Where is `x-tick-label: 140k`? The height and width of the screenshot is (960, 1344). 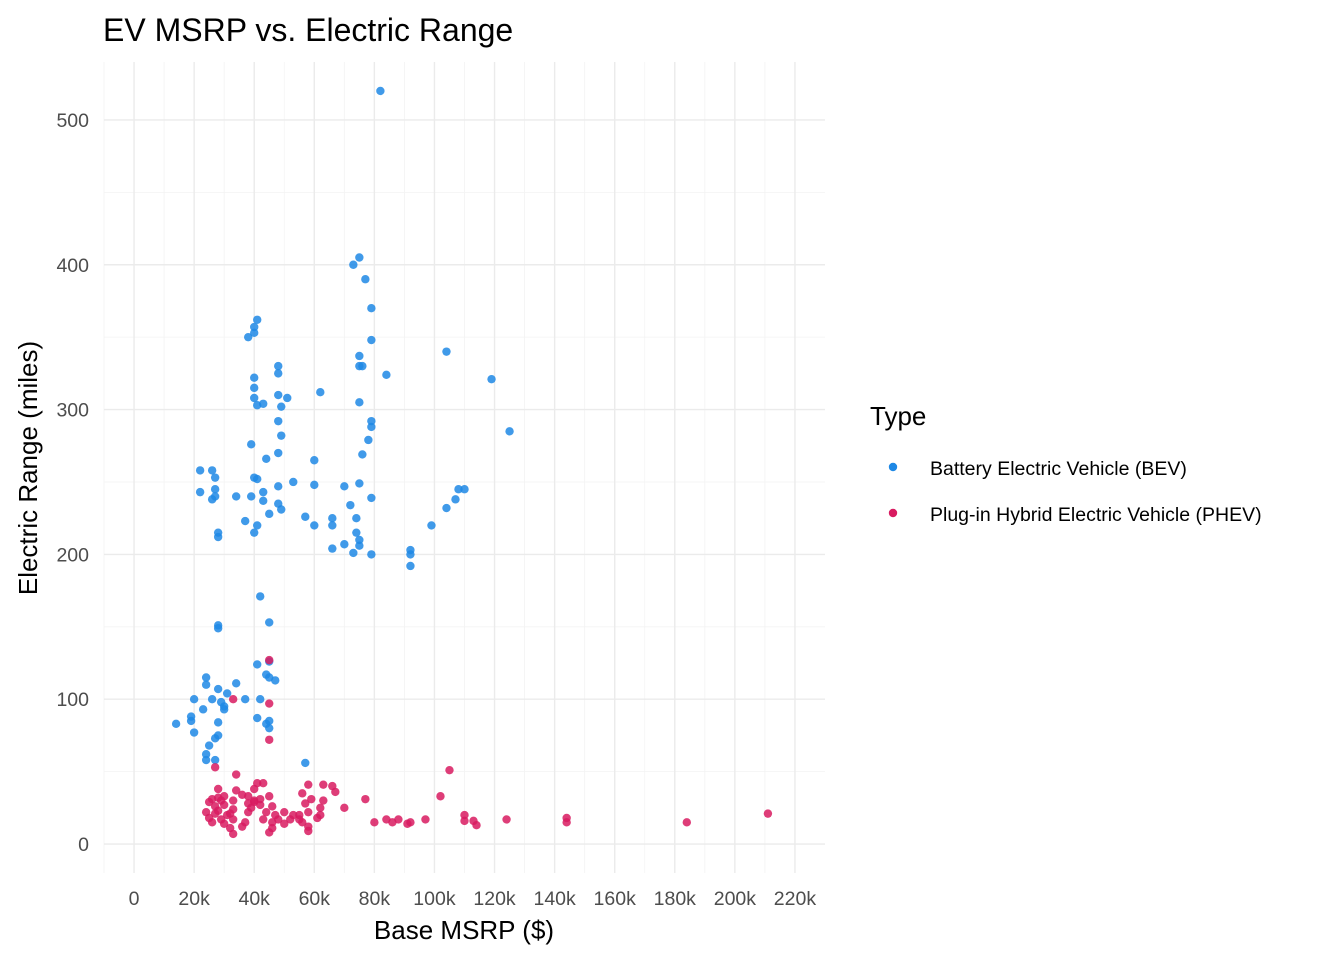
x-tick-label: 140k is located at coordinates (554, 899).